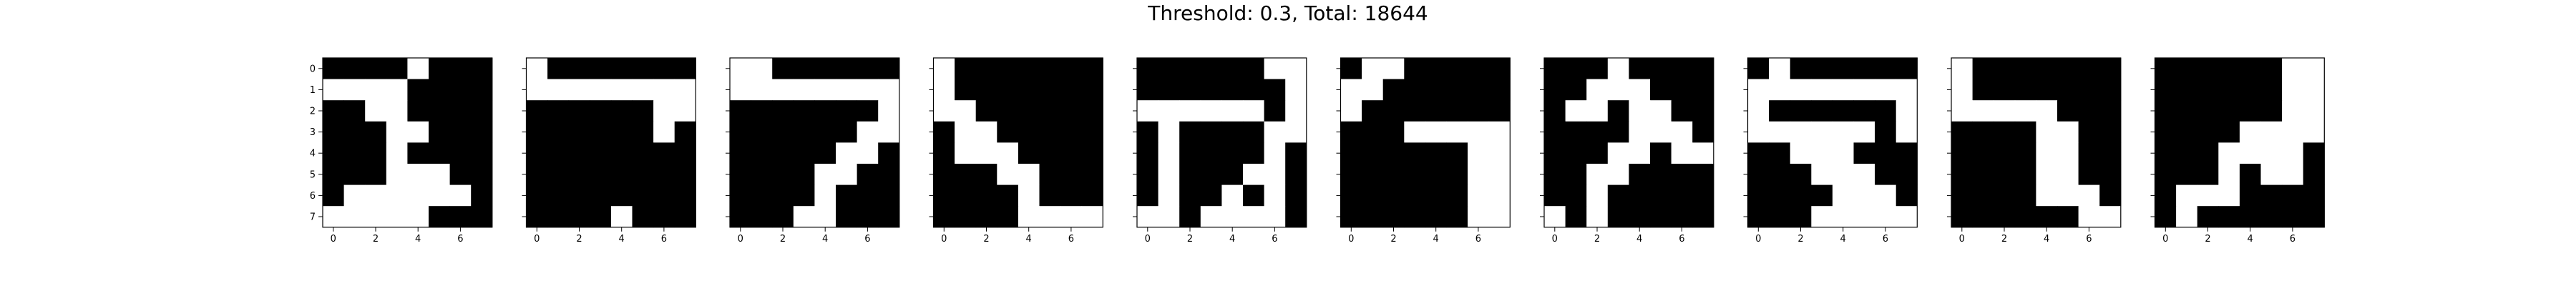 This screenshot has width=2576, height=286. I want to click on x-tick-label: 6, so click(2293, 239).